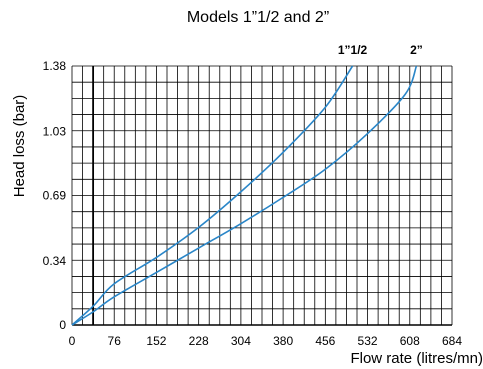 This screenshot has height=369, width=483. Describe the element at coordinates (72, 341) in the screenshot. I see `x-tick-label: 0` at that location.